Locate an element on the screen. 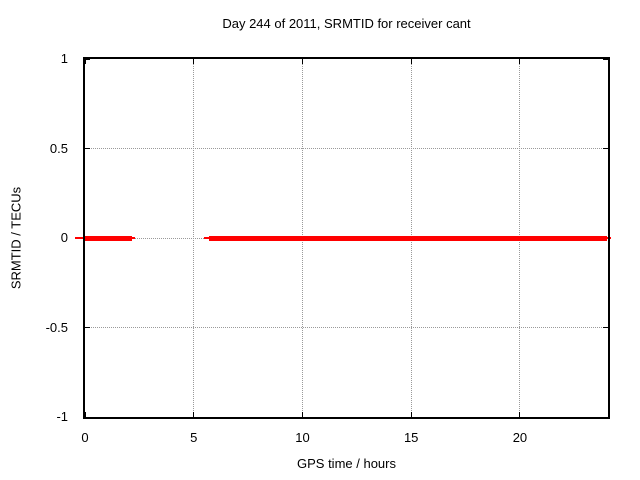 Image resolution: width=640 pixels, height=480 pixels. x-tick-label: 20 is located at coordinates (520, 437).